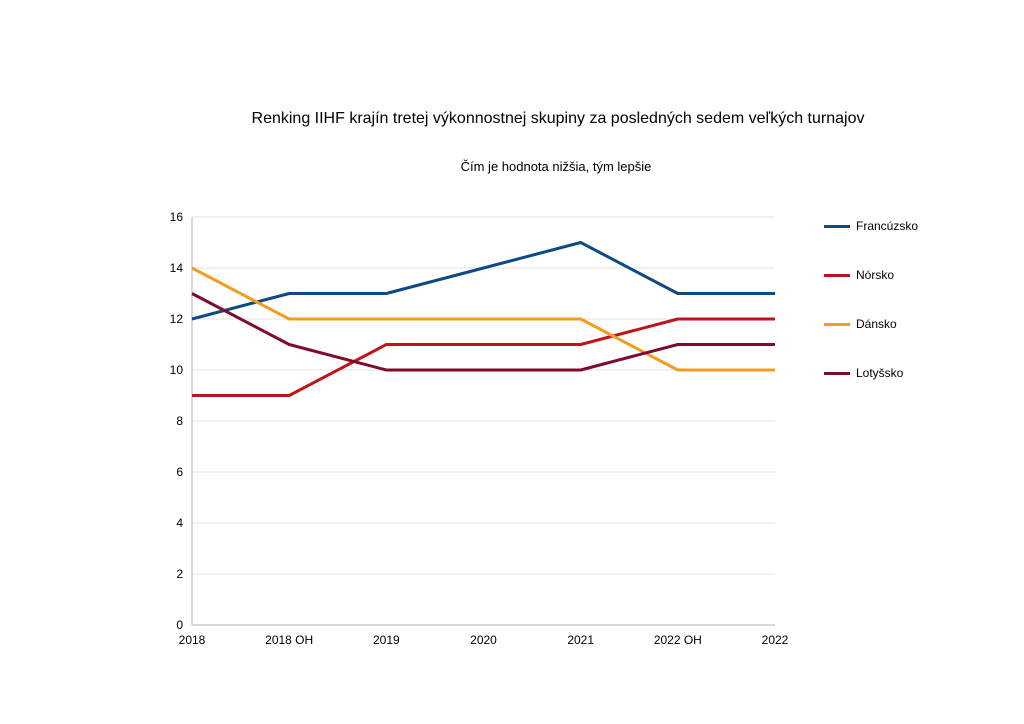 This screenshot has width=1024, height=724. What do you see at coordinates (177, 217) in the screenshot?
I see `y-tick-label: 16` at bounding box center [177, 217].